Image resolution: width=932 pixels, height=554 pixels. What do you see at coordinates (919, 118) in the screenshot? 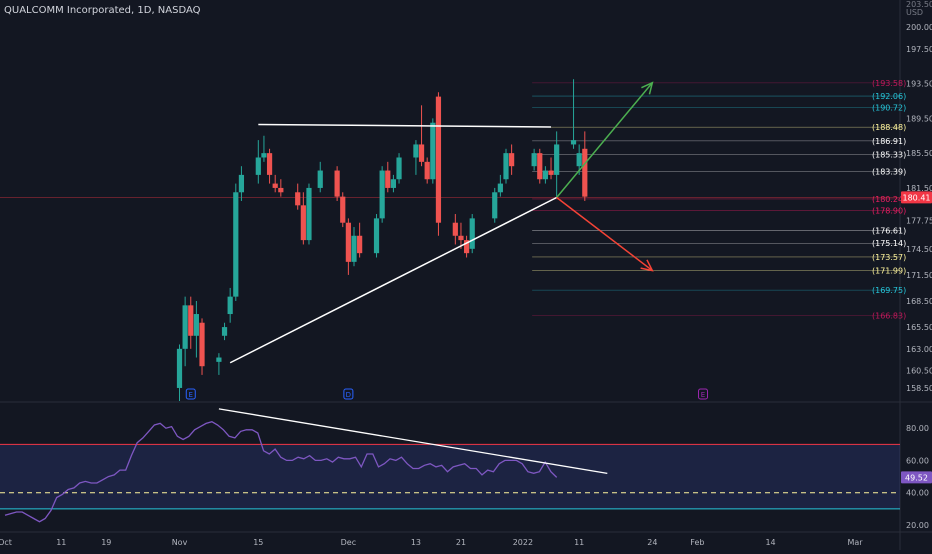
I see `price-axis-tick-label: 189.50` at bounding box center [919, 118].